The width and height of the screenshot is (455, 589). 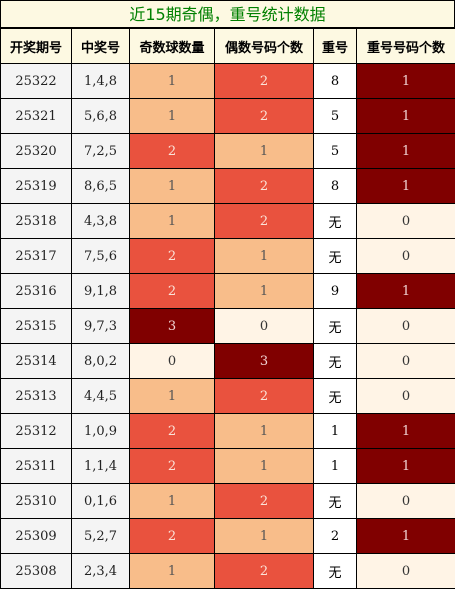 I want to click on cell-numbers: 8,0,2, so click(x=101, y=361).